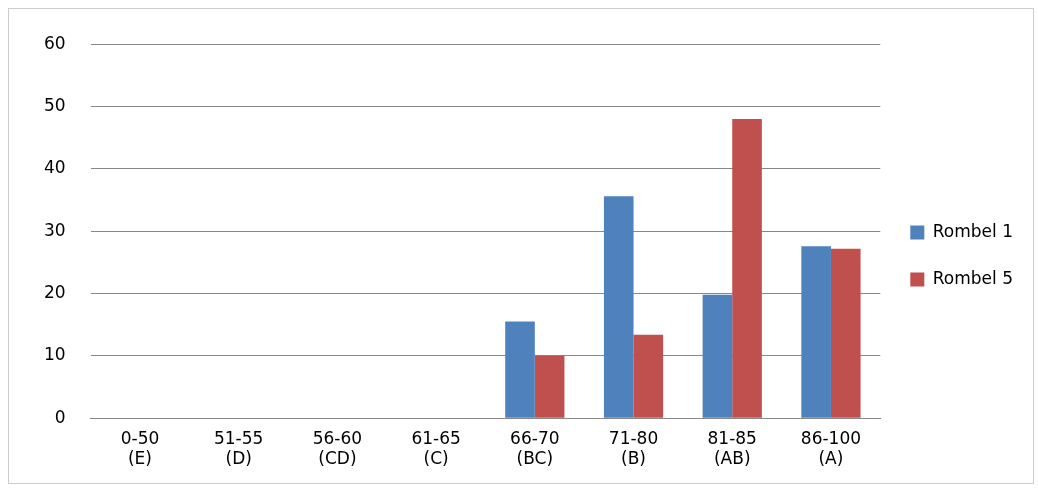 Image resolution: width=1038 pixels, height=490 pixels. Describe the element at coordinates (337, 448) in the screenshot. I see `x-tick-label: 56-60 (CD)` at that location.